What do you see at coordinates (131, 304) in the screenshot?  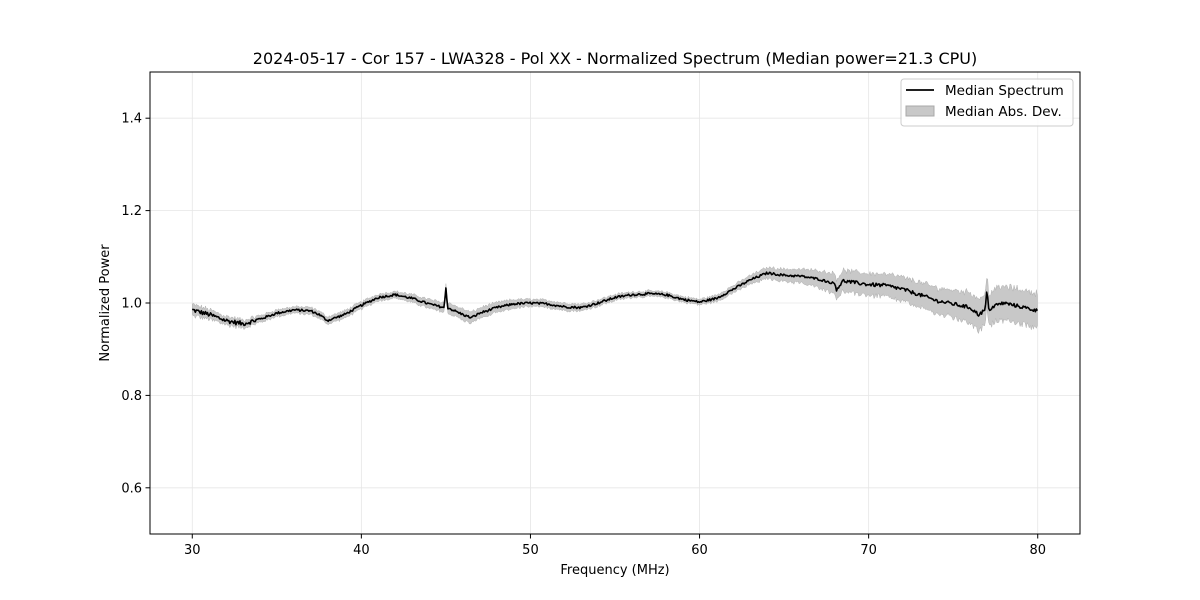 I see `y-tick-label: 1.0` at bounding box center [131, 304].